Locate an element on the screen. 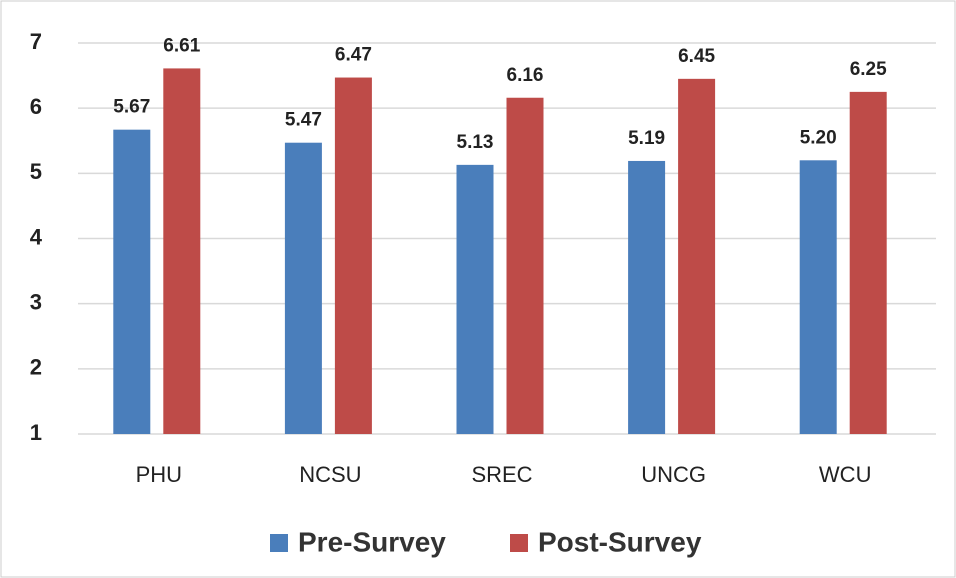  y-tick-label: 7 is located at coordinates (36, 41).